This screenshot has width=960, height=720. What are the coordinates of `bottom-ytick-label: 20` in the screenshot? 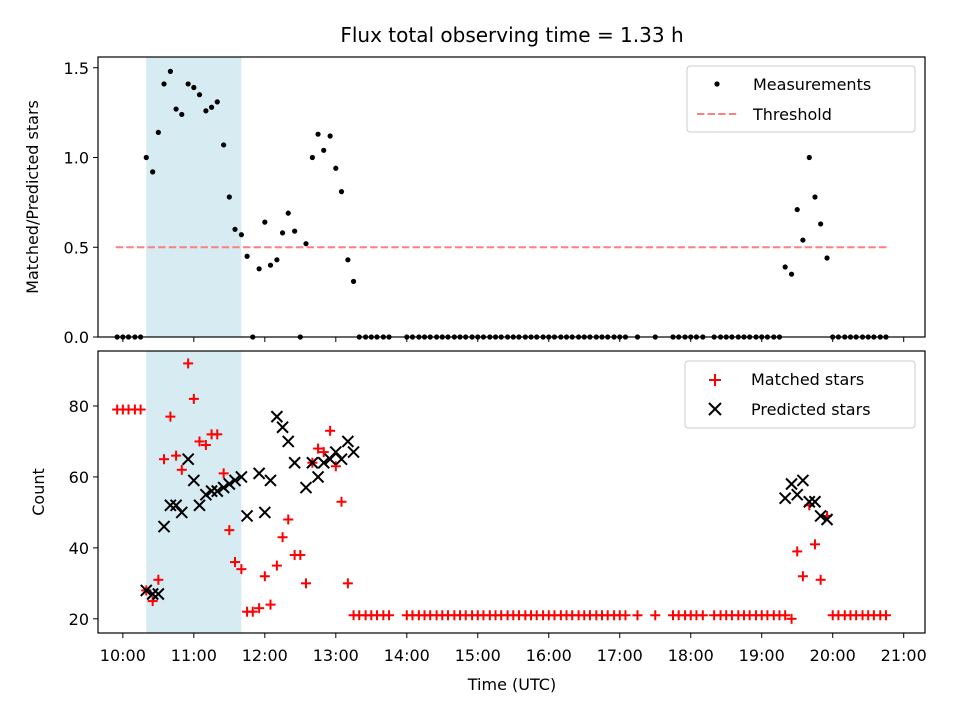 It's located at (79, 619).